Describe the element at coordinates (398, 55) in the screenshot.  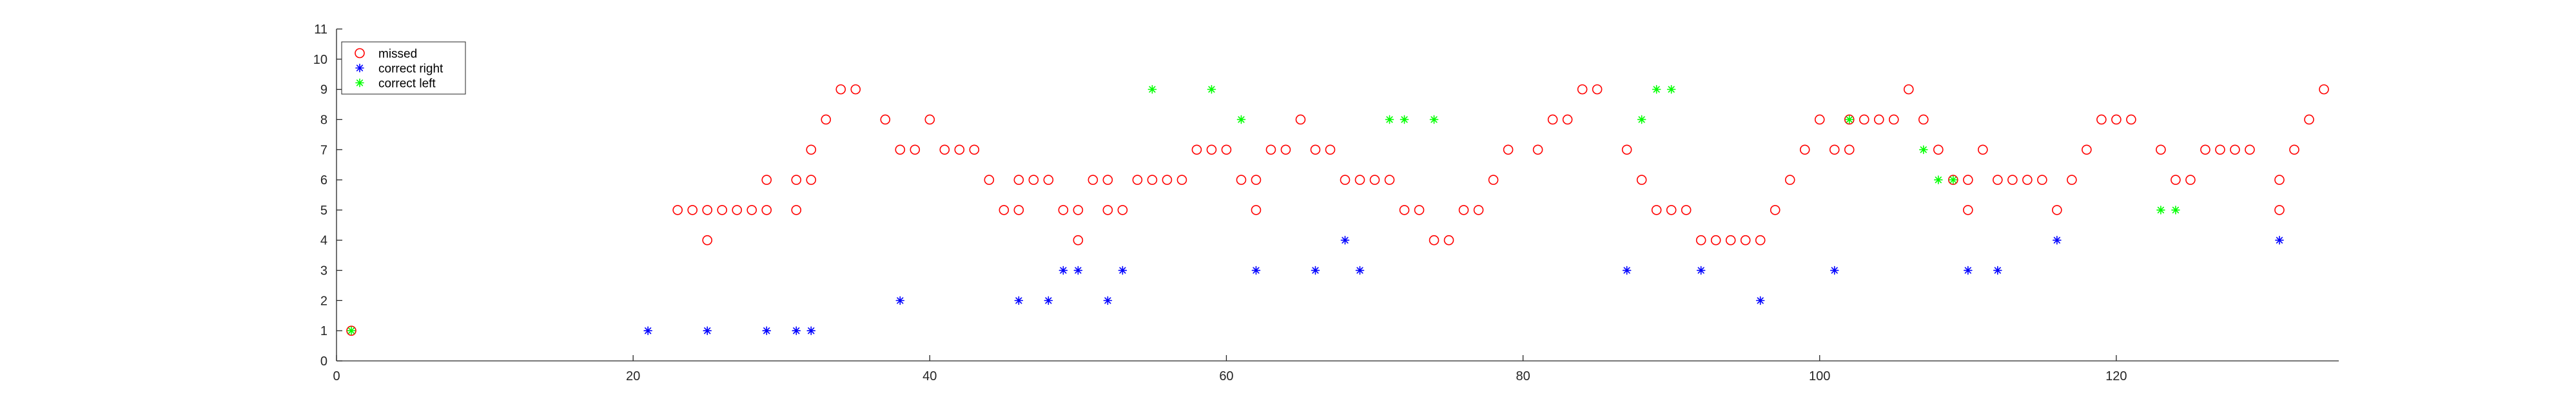
I see `legend-label: missed` at that location.